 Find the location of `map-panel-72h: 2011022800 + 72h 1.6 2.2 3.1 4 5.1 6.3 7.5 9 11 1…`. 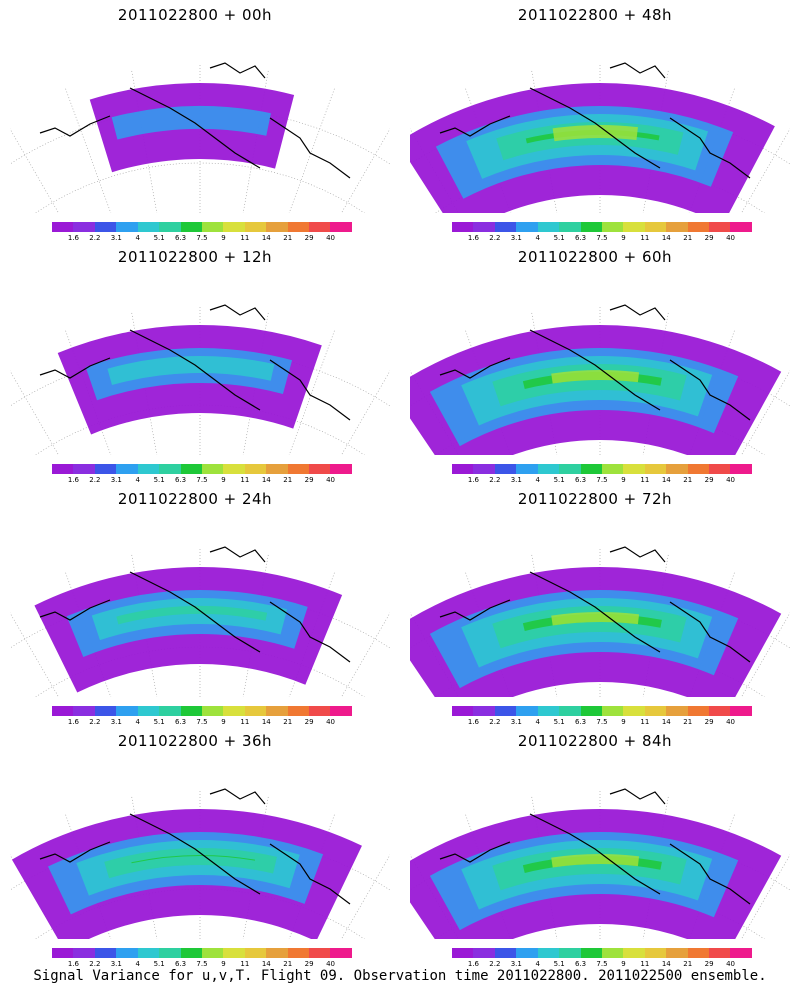

map-panel-72h: 2011022800 + 72h 1.6 2.2 3.1 4 5.1 6.3 7.5 9 11 1… is located at coordinates (595, 605).